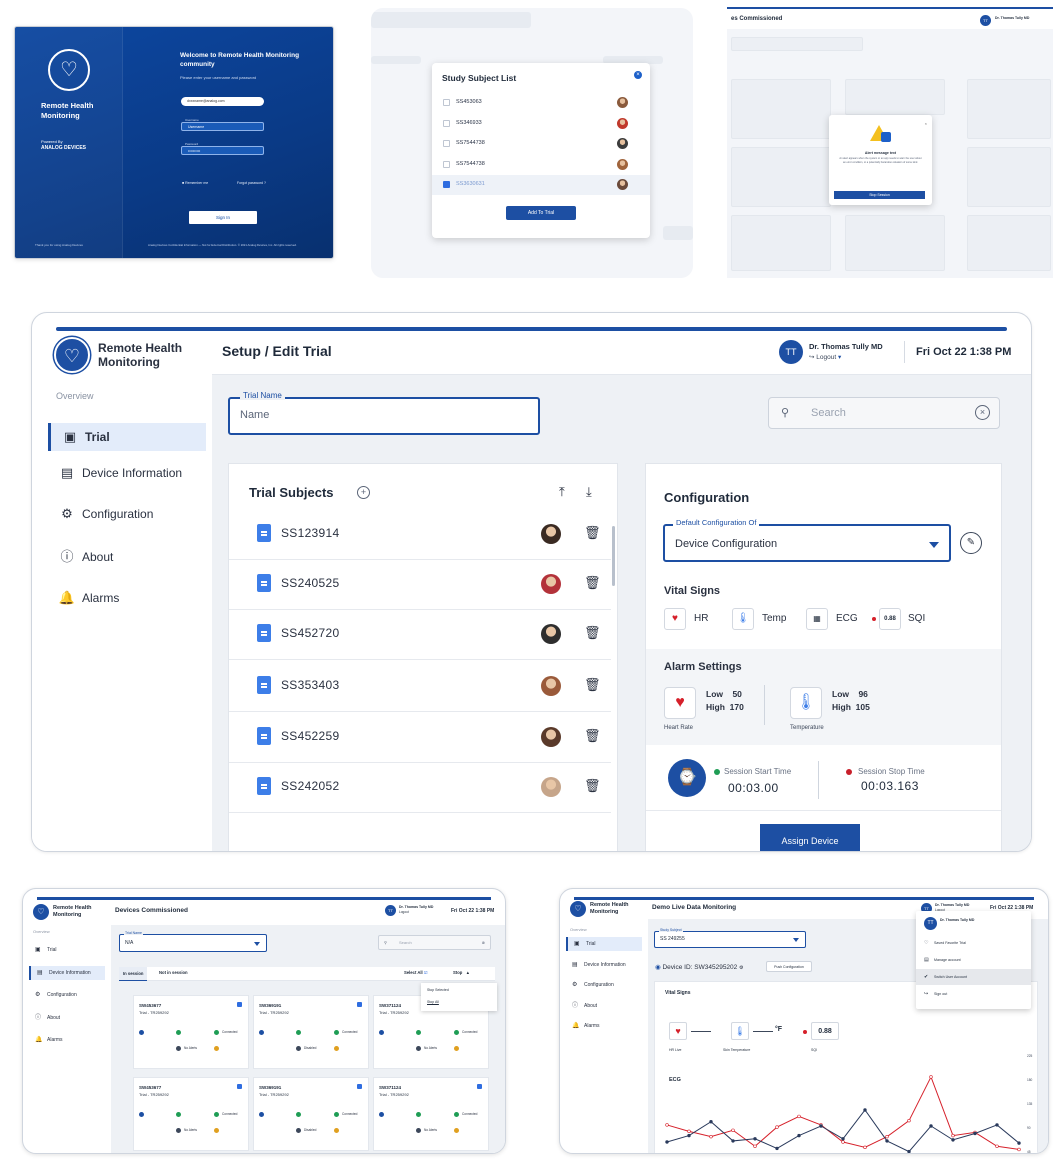  Describe the element at coordinates (971, 543) in the screenshot. I see `edit-icon: ✎` at that location.